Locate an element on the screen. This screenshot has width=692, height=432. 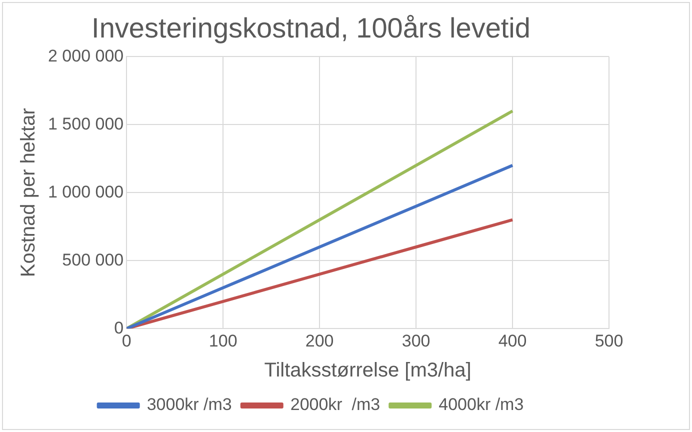
y-tick-label: 0 is located at coordinates (119, 328).